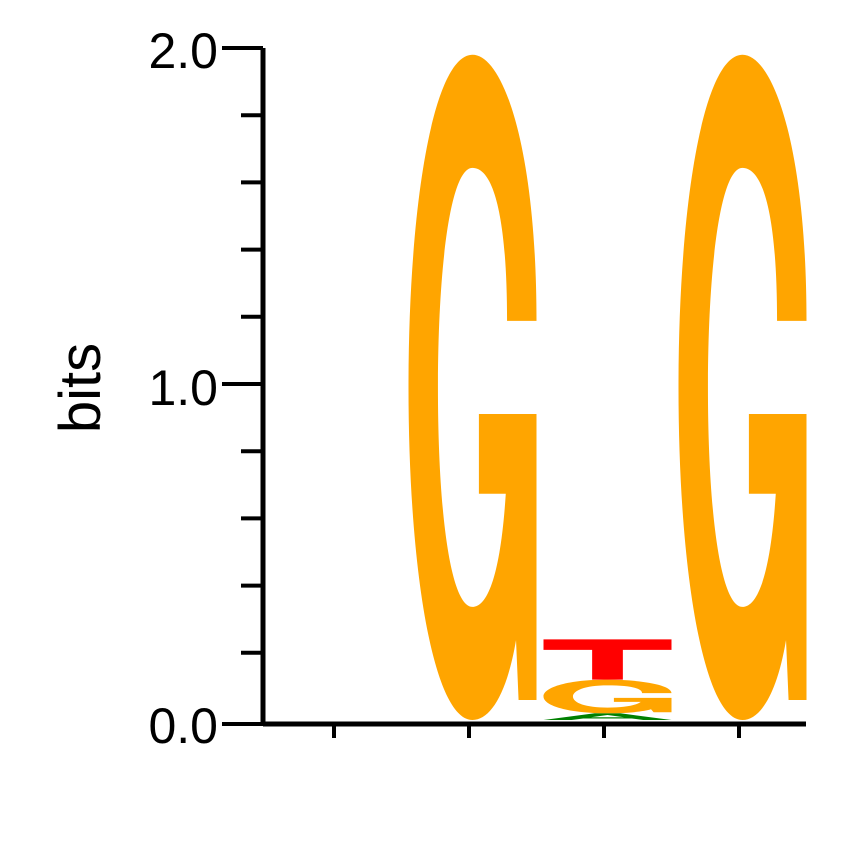 The width and height of the screenshot is (850, 842). I want to click on y-tick-label-1: 1.0, so click(183, 388).